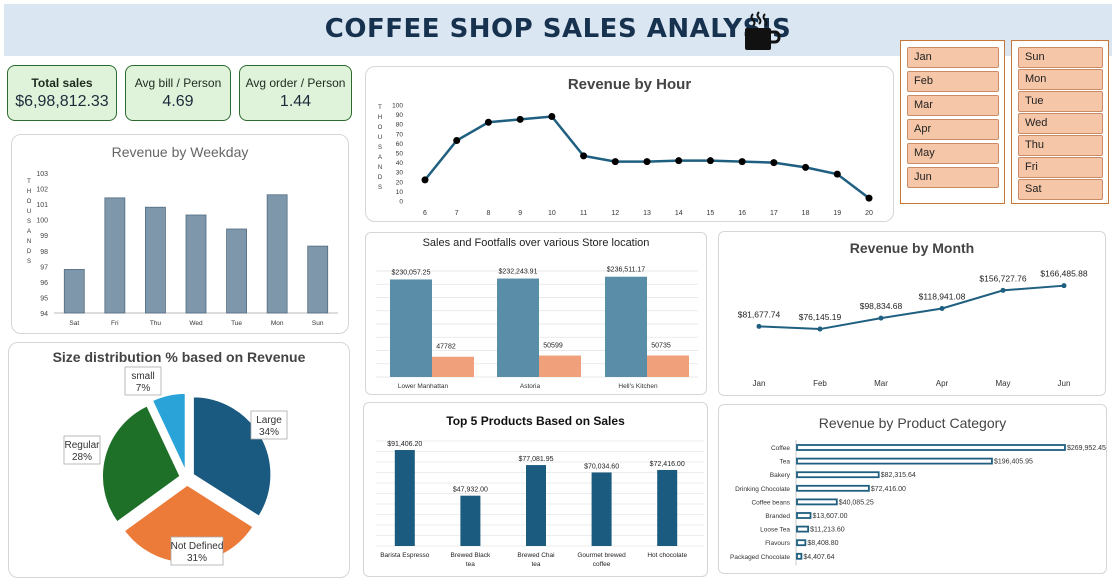 Image resolution: width=1117 pixels, height=584 pixels. Describe the element at coordinates (912, 423) in the screenshot. I see `category-chart-title: Revenue by Product Category` at that location.